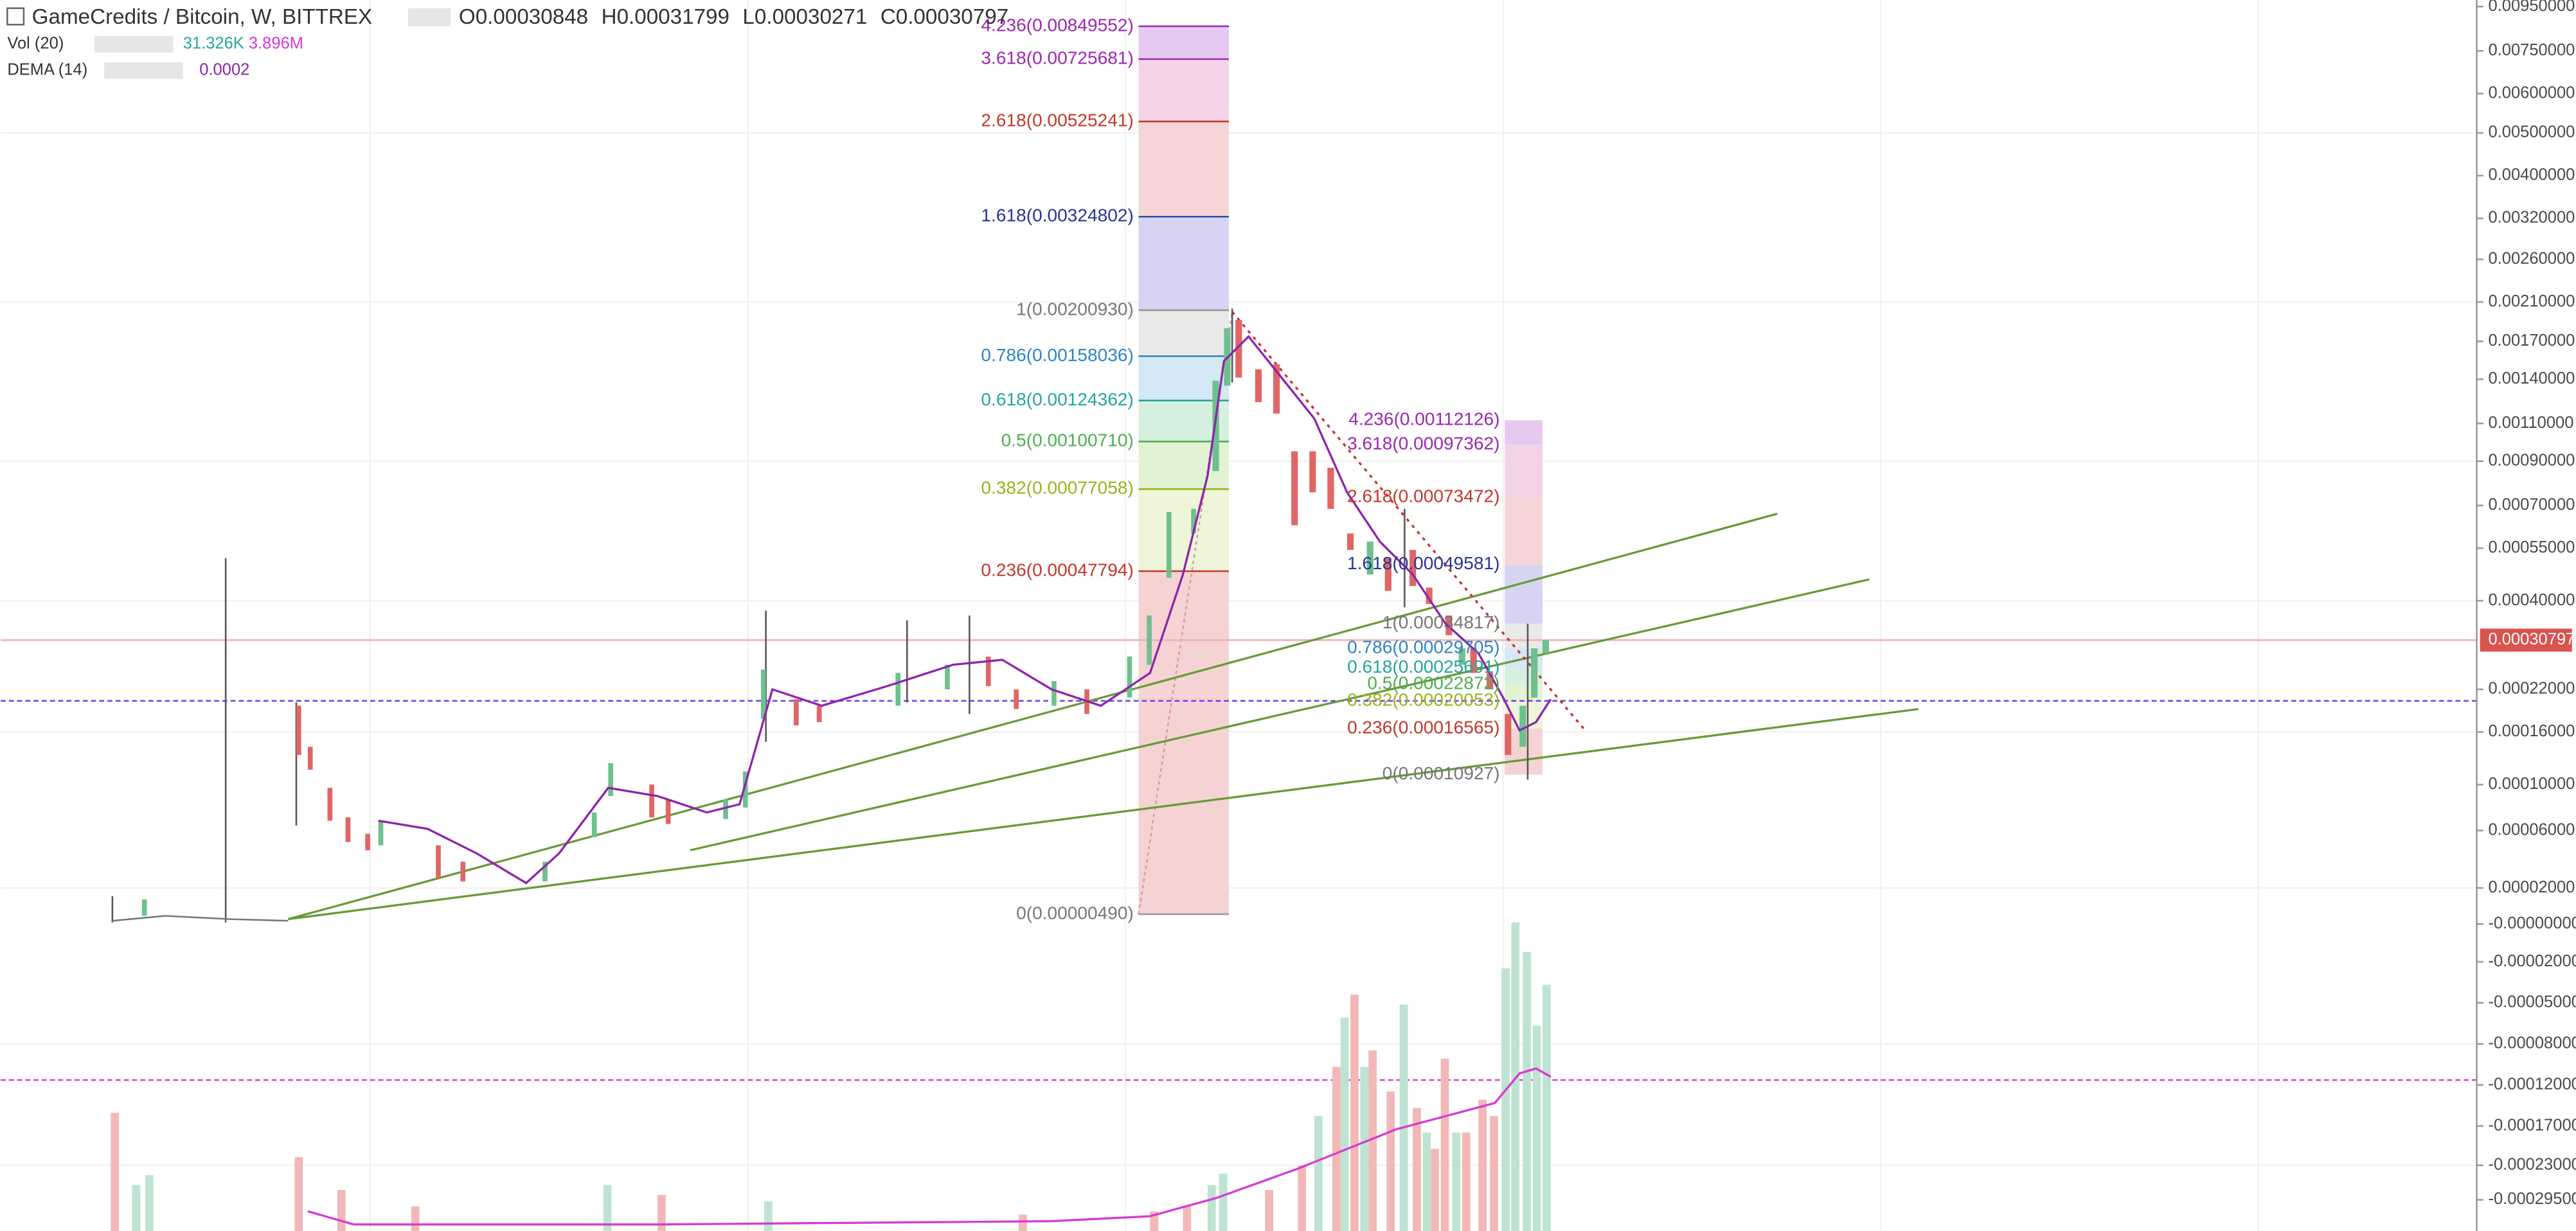  Describe the element at coordinates (2532, 961) in the screenshot. I see `axis-label: -0.00002000` at that location.